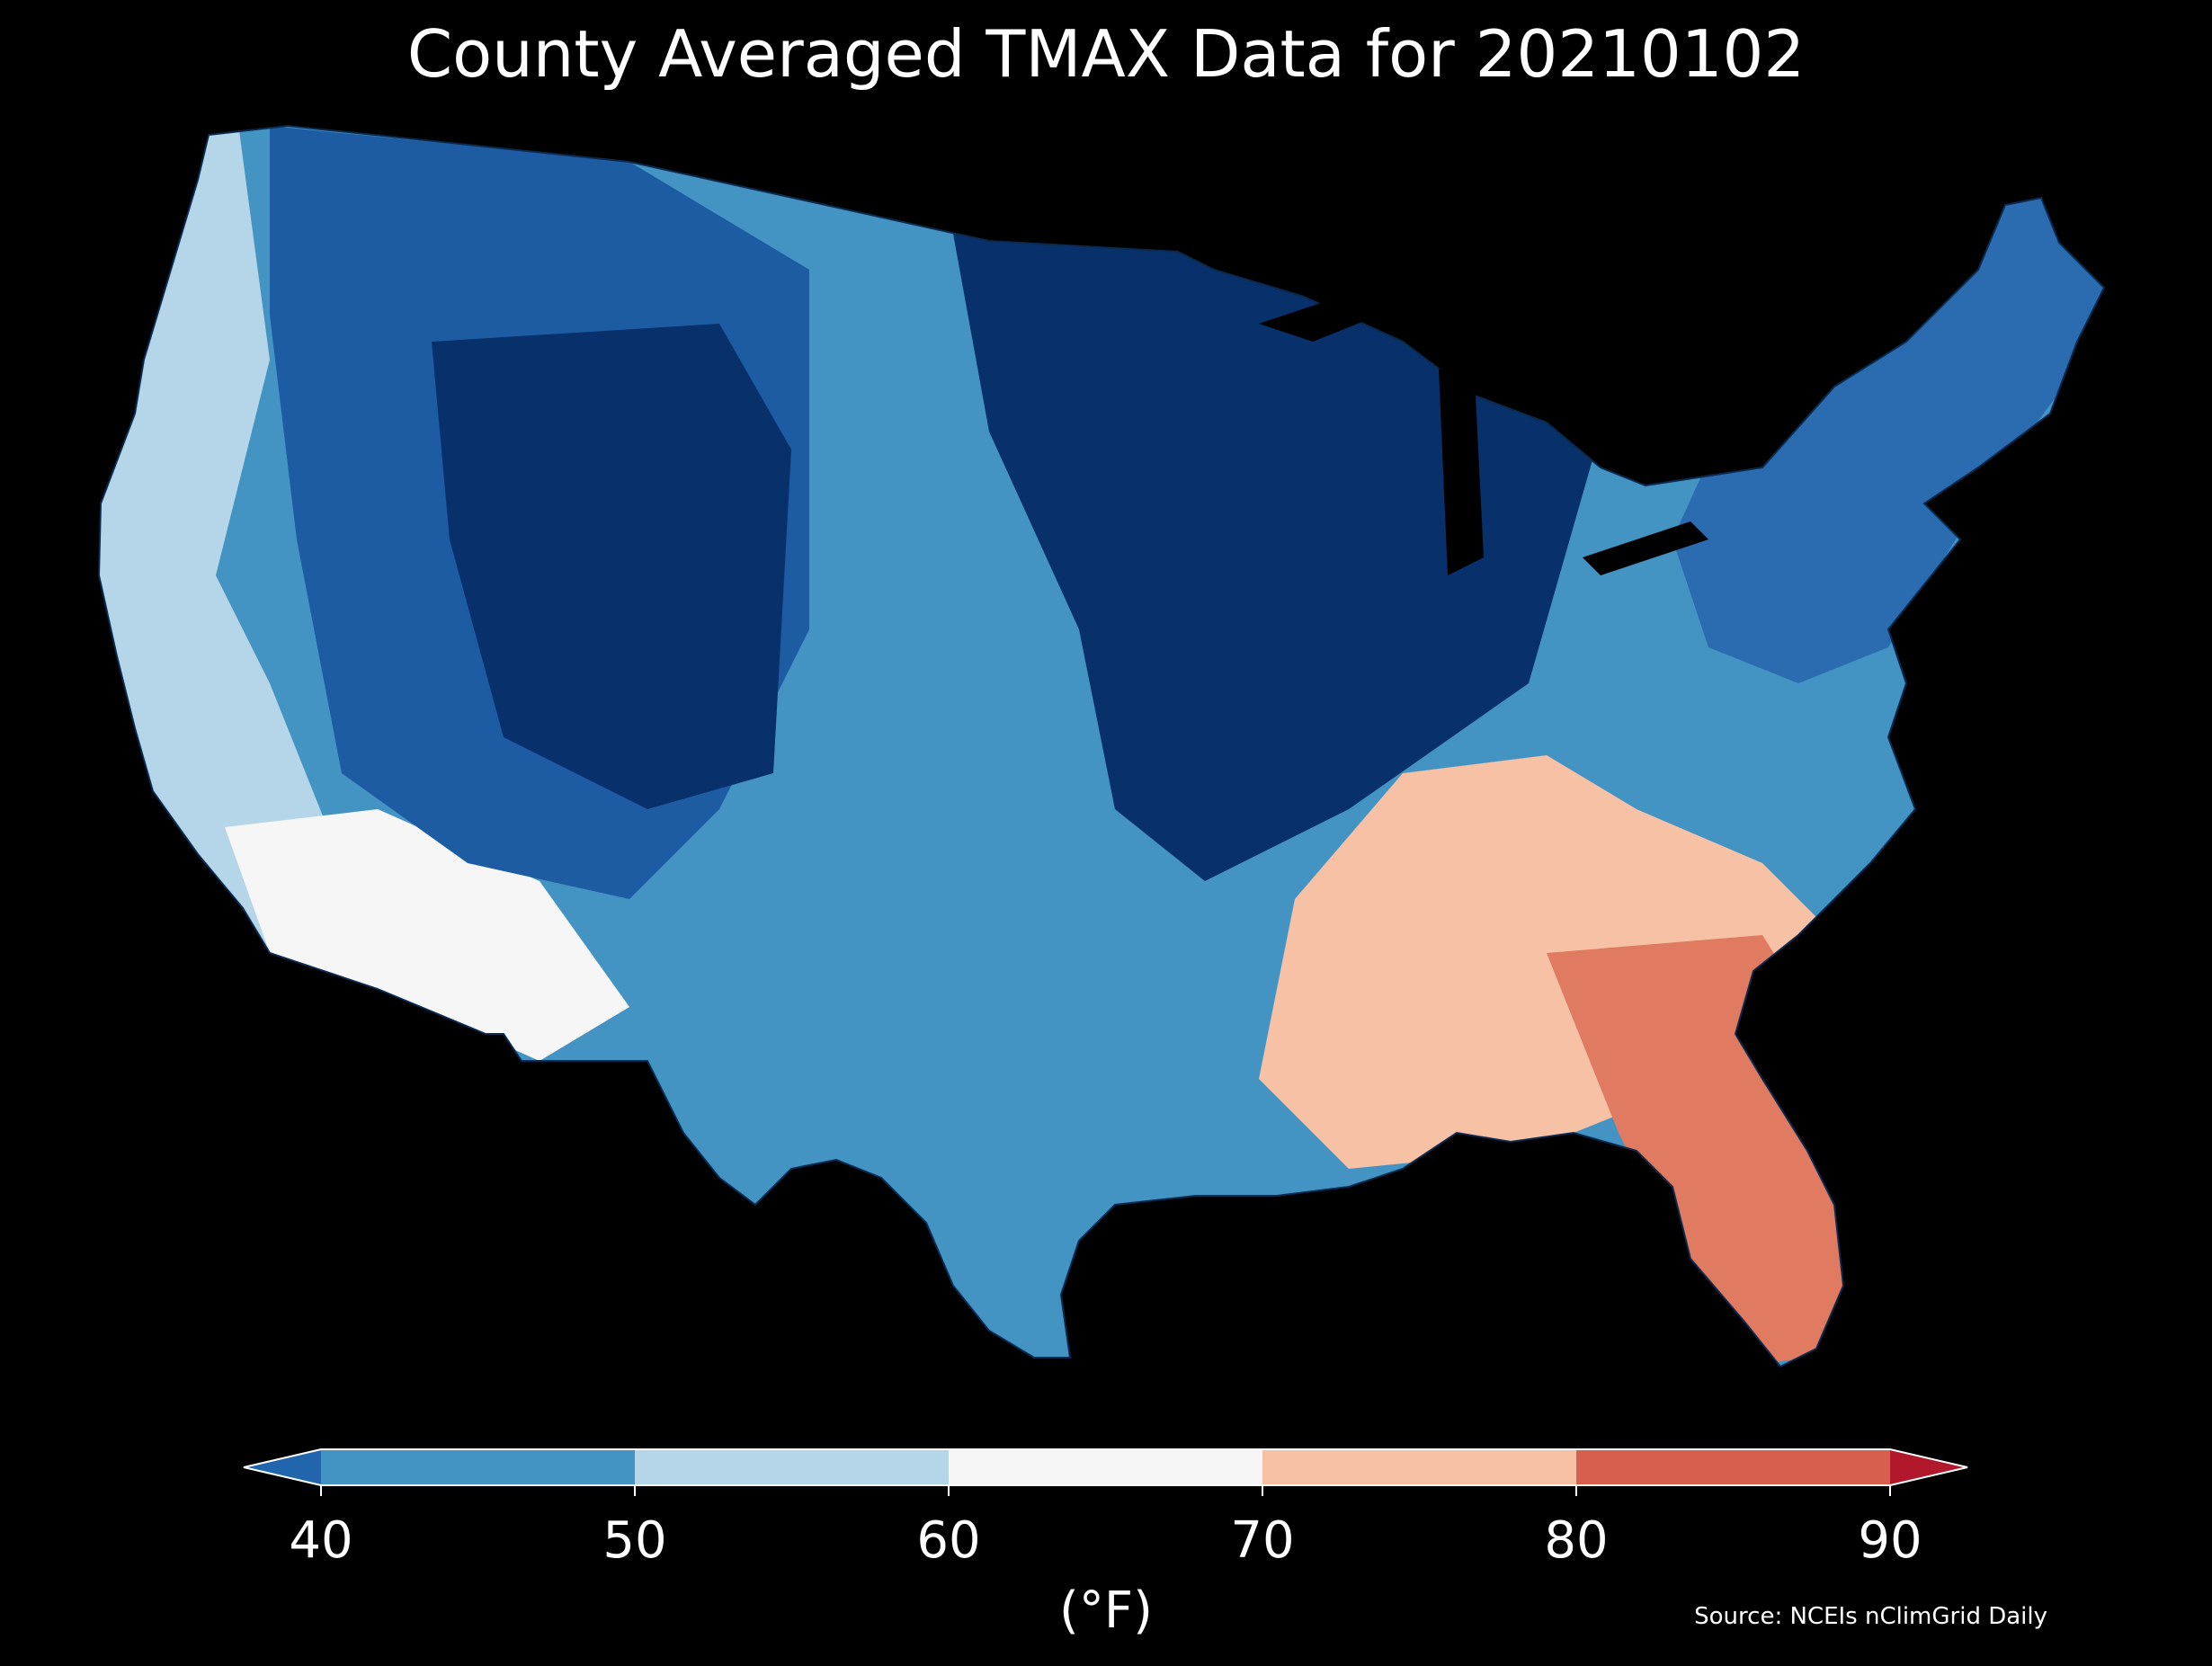  What do you see at coordinates (283, 576) in the screenshot?
I see `map-region-pacific-coast` at bounding box center [283, 576].